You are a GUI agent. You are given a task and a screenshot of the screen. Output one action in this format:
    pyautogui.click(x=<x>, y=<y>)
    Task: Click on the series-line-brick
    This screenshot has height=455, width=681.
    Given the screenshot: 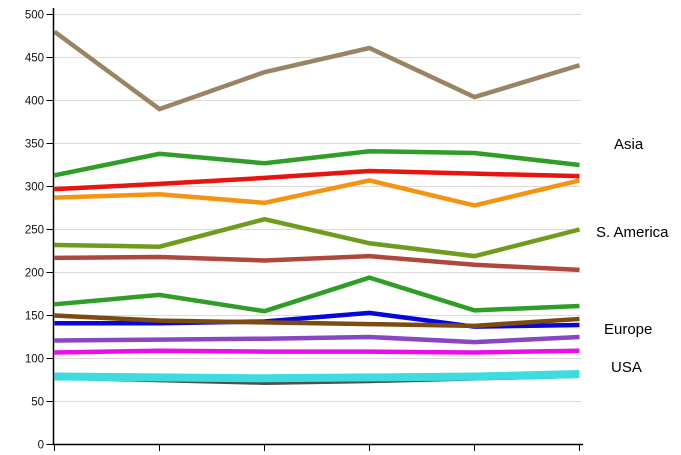 What is the action you would take?
    pyautogui.click(x=317, y=263)
    